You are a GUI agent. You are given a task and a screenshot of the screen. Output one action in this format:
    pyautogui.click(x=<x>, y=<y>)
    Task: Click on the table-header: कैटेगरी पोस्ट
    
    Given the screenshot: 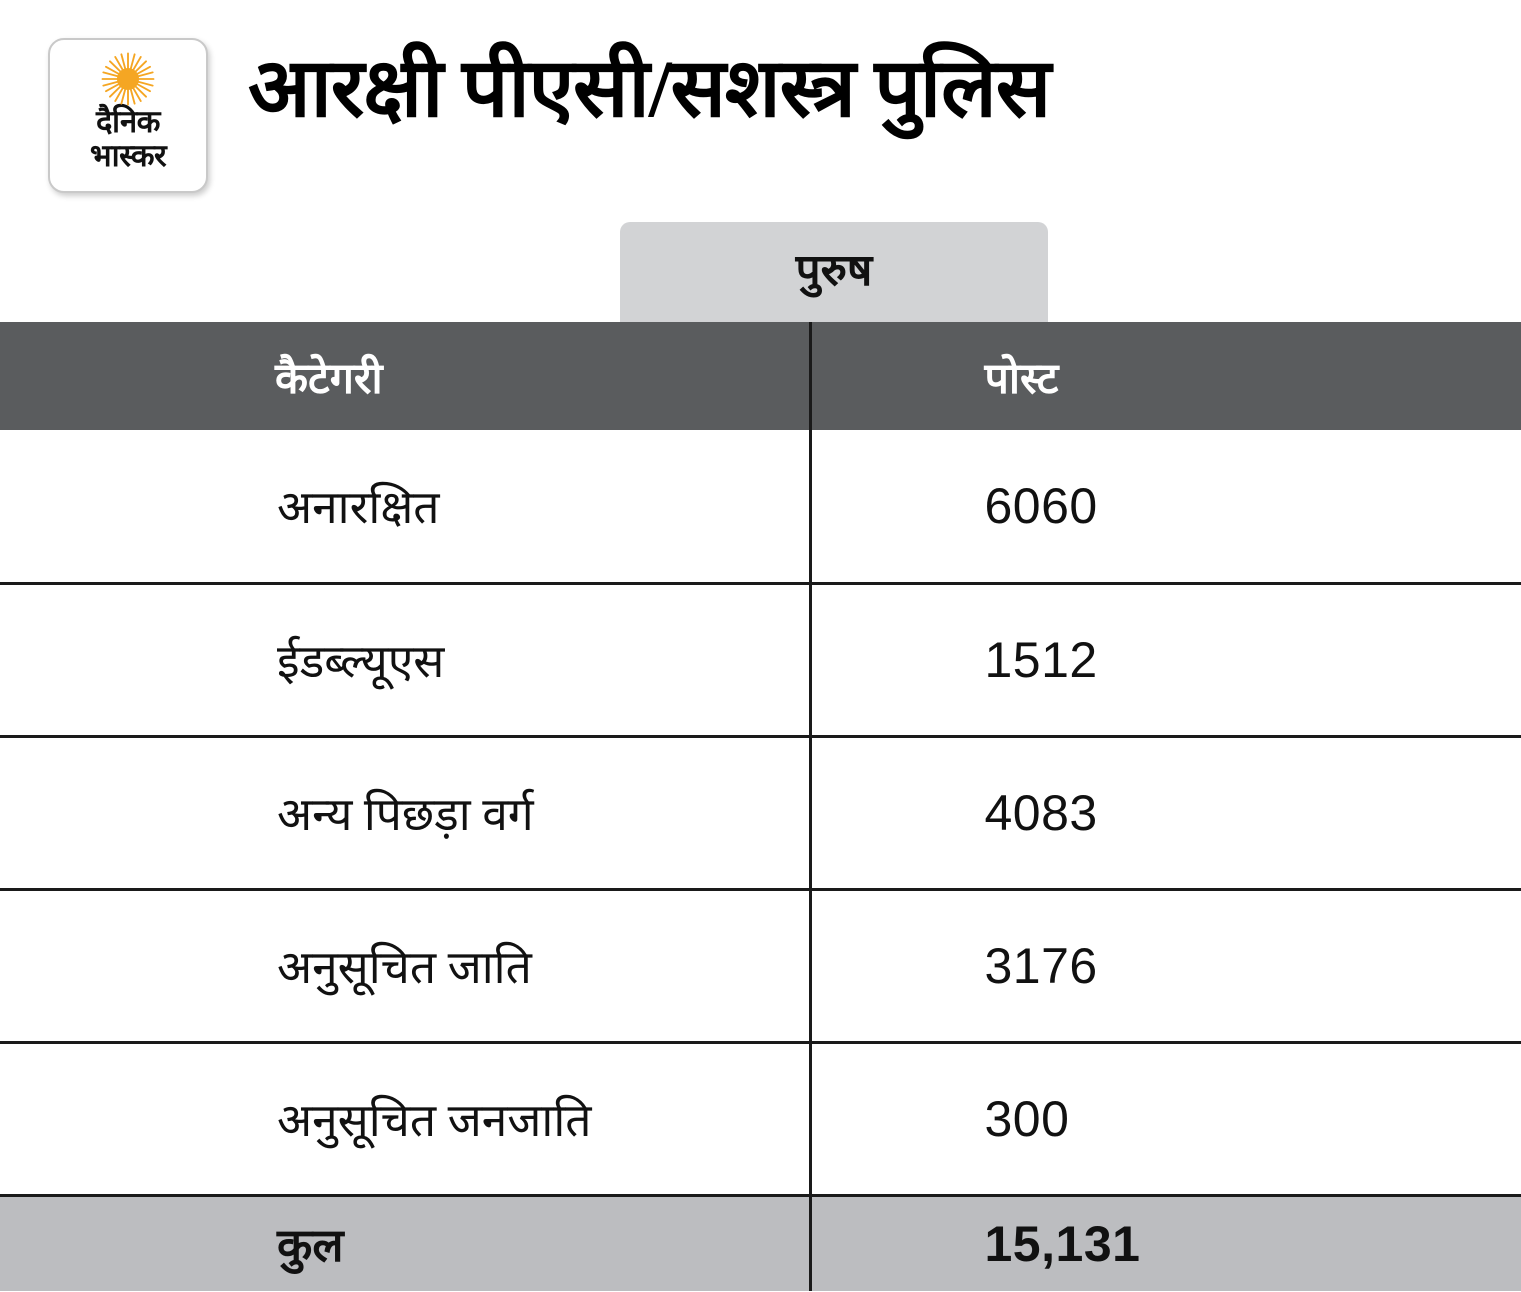 What is the action you would take?
    pyautogui.click(x=760, y=376)
    